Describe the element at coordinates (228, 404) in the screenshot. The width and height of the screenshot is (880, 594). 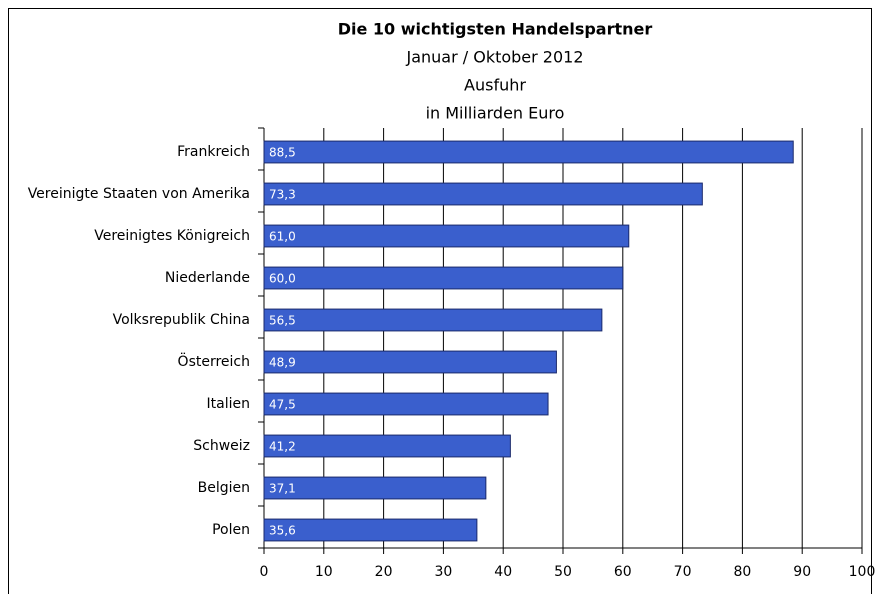
I see `y-tick-label: Italien` at that location.